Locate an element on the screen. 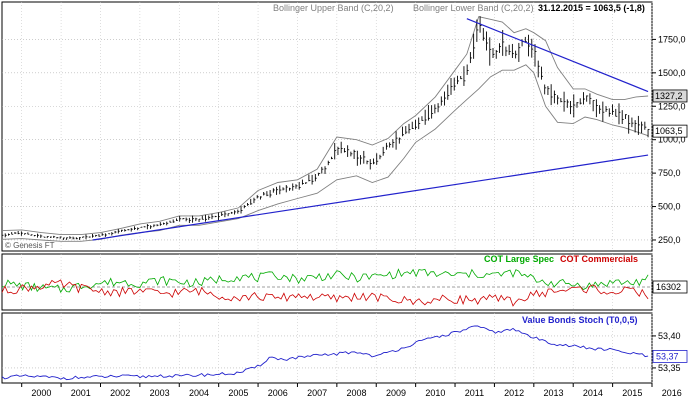 This screenshot has width=691, height=400. upper-band-legend: Bollinger Upper Band (C,20,2) is located at coordinates (333, 8).